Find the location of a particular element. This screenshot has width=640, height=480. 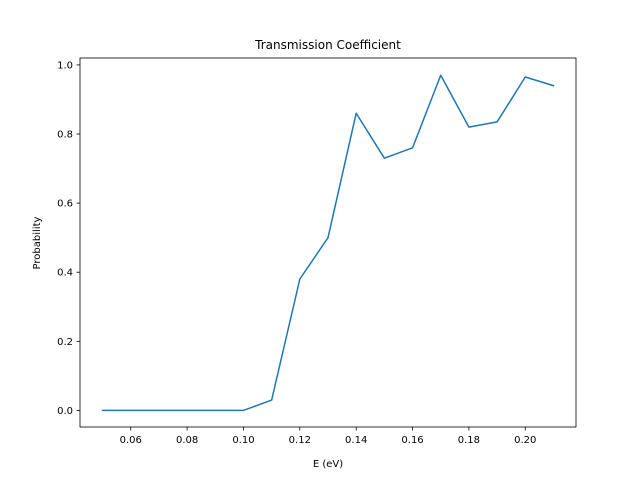

x-tick-label-0: 0.06 is located at coordinates (131, 440).